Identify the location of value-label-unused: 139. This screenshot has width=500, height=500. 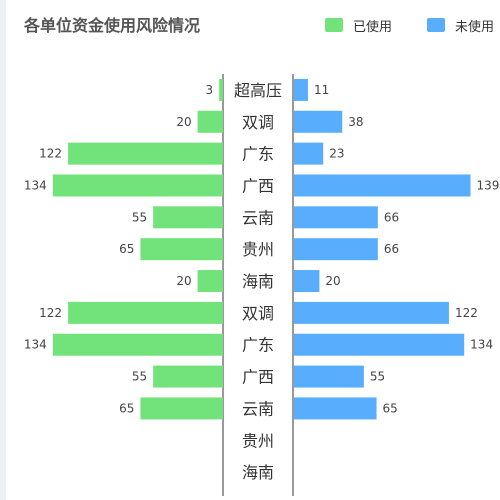
(488, 185).